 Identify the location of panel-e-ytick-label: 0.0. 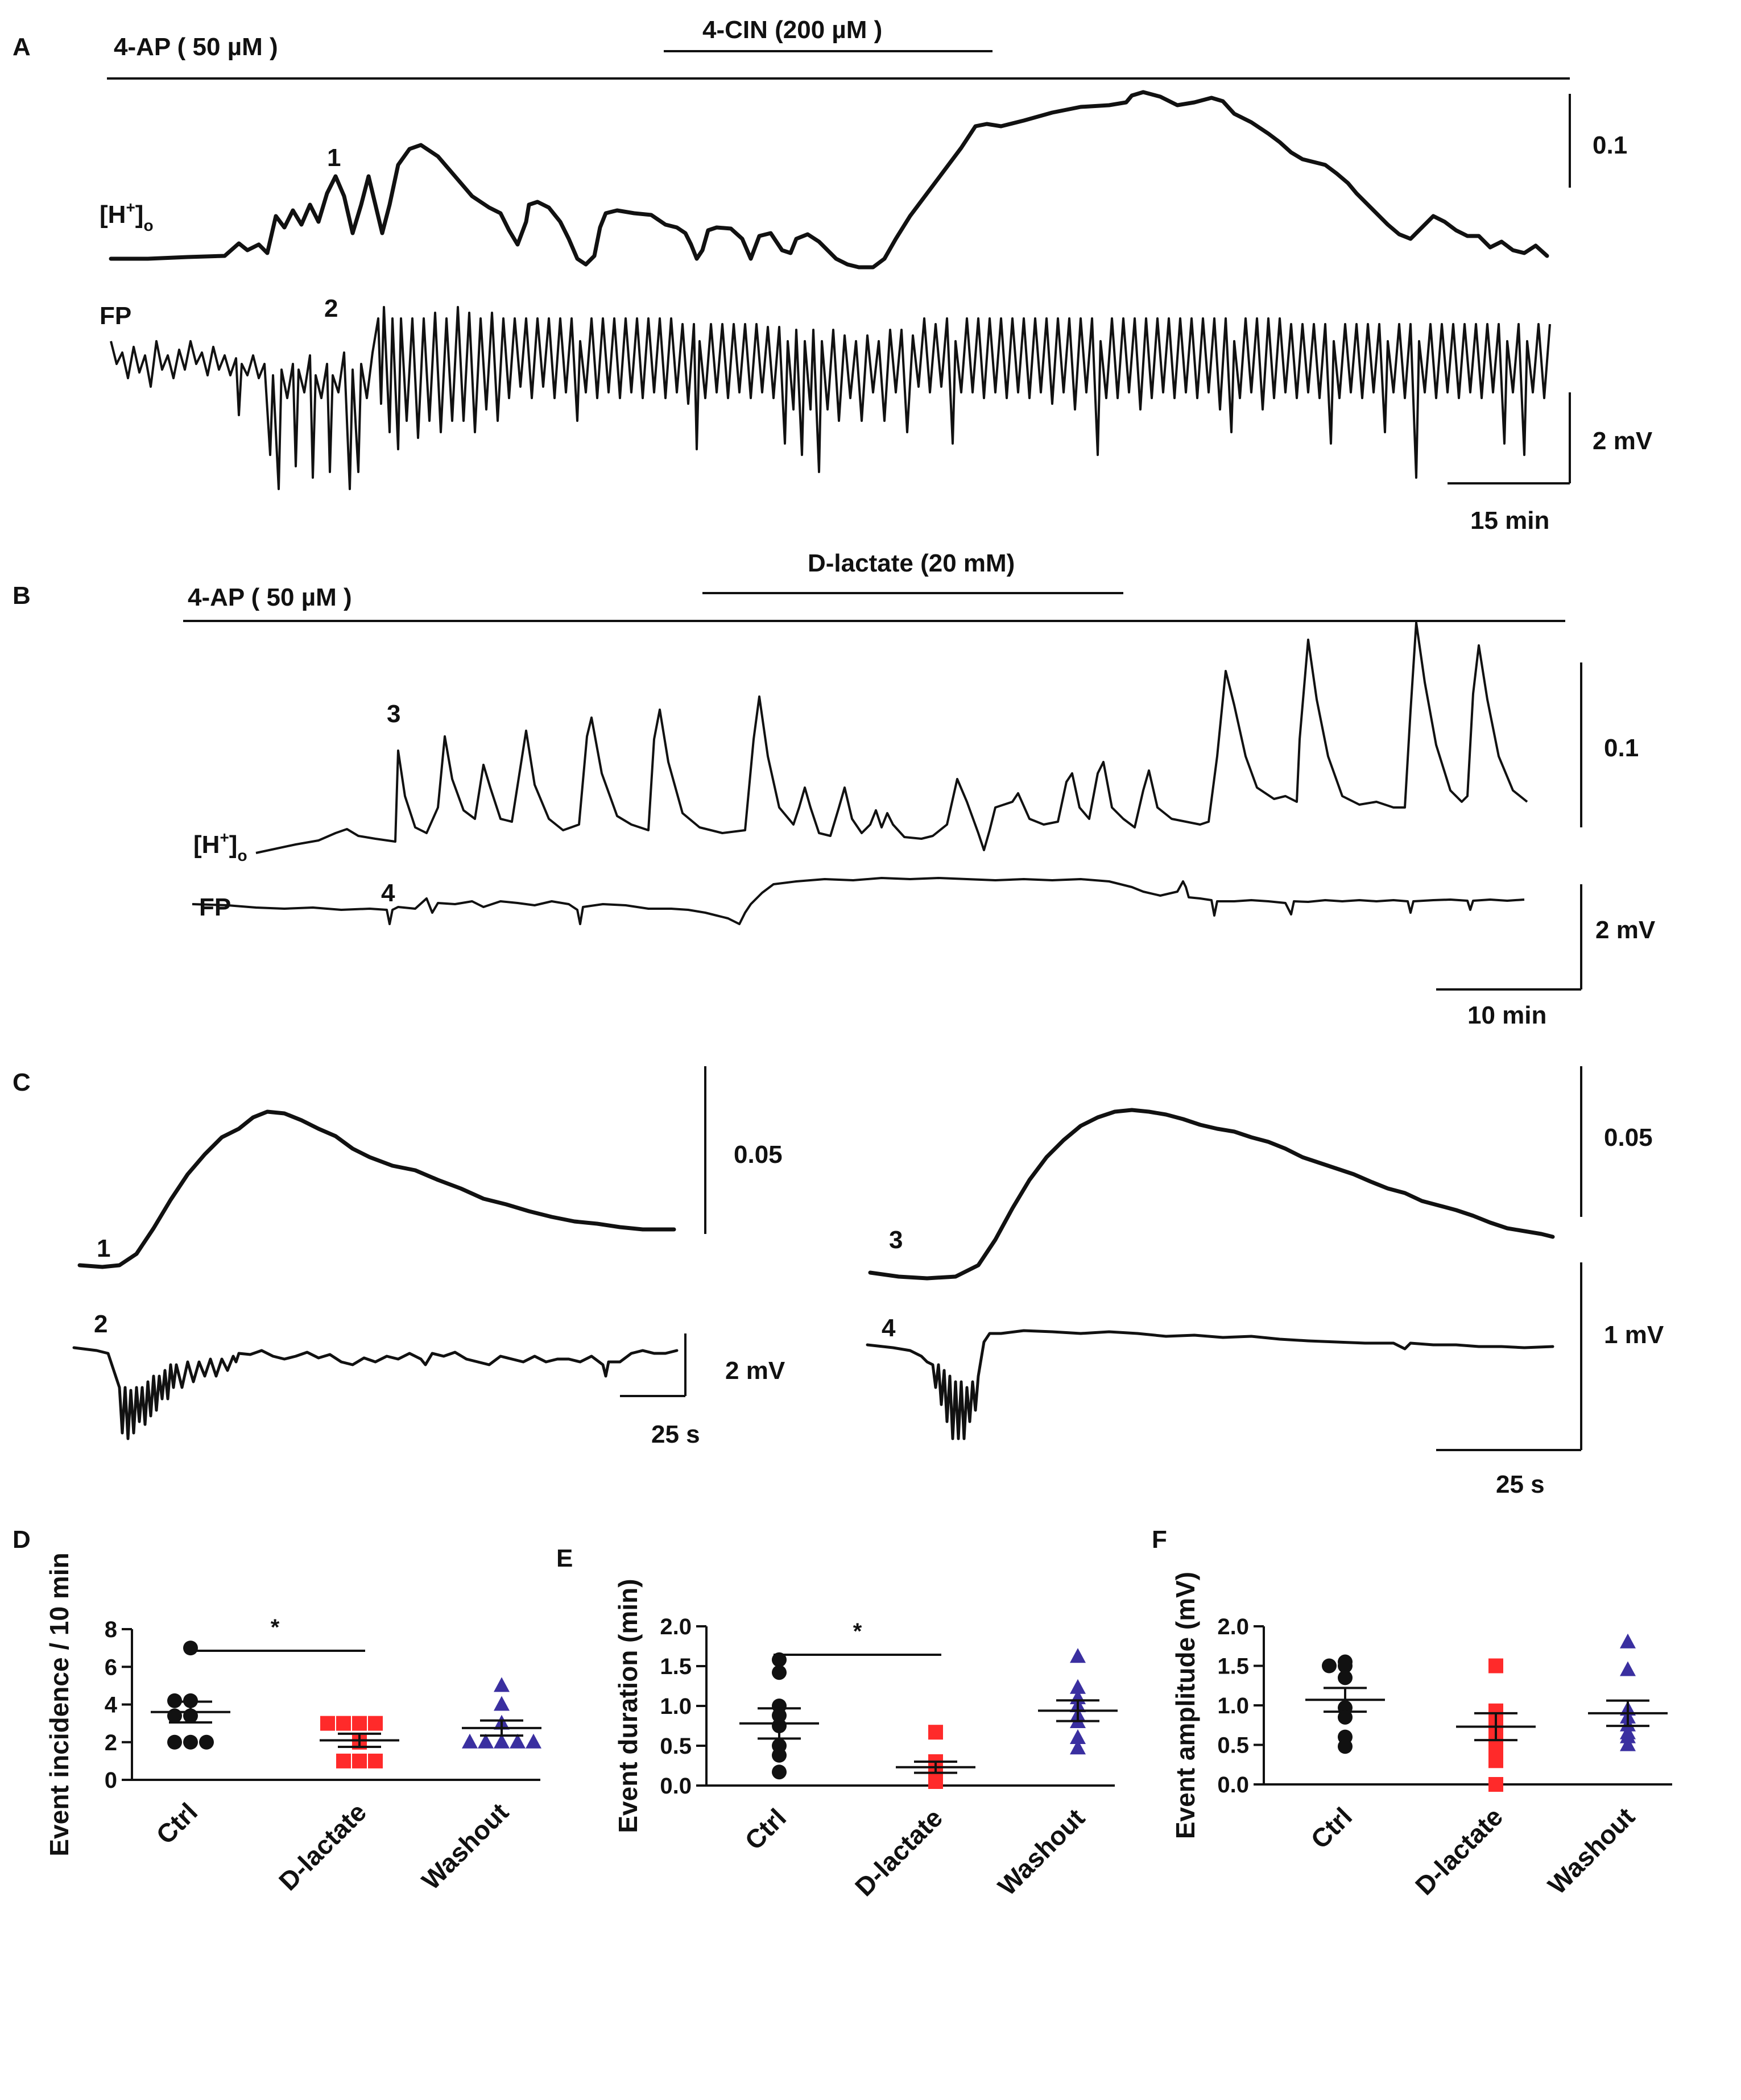
(676, 1786).